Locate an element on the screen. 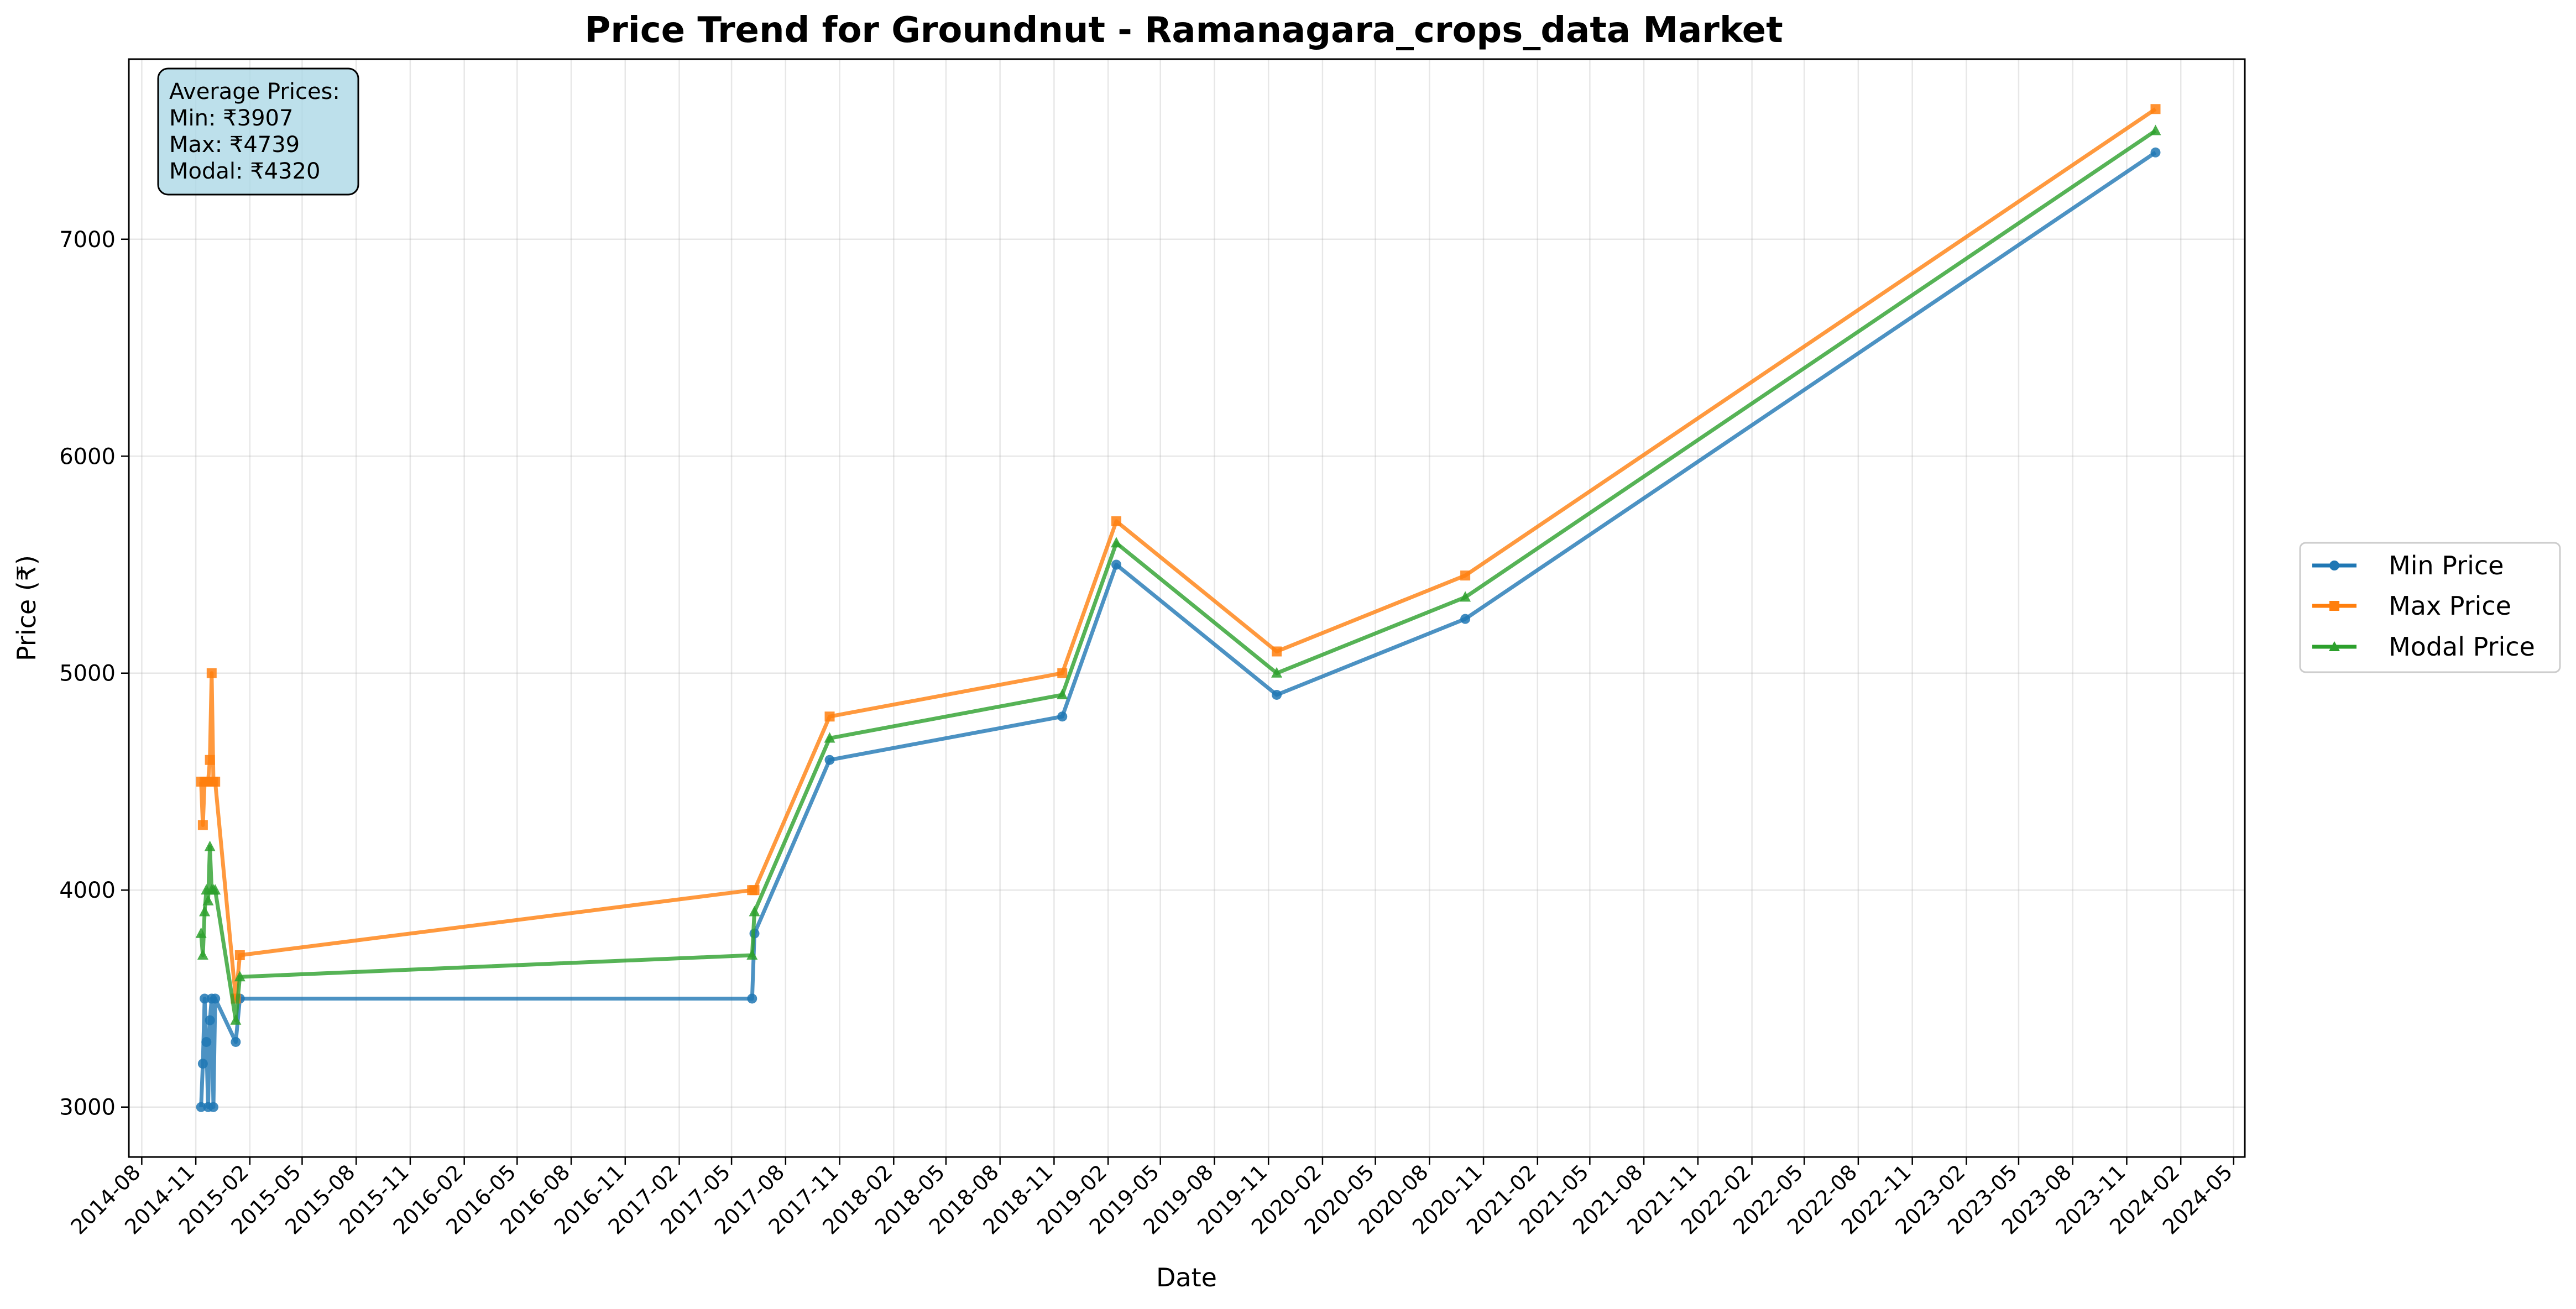 This screenshot has height=1309, width=2576. legend-label: Max Price is located at coordinates (2450, 606).